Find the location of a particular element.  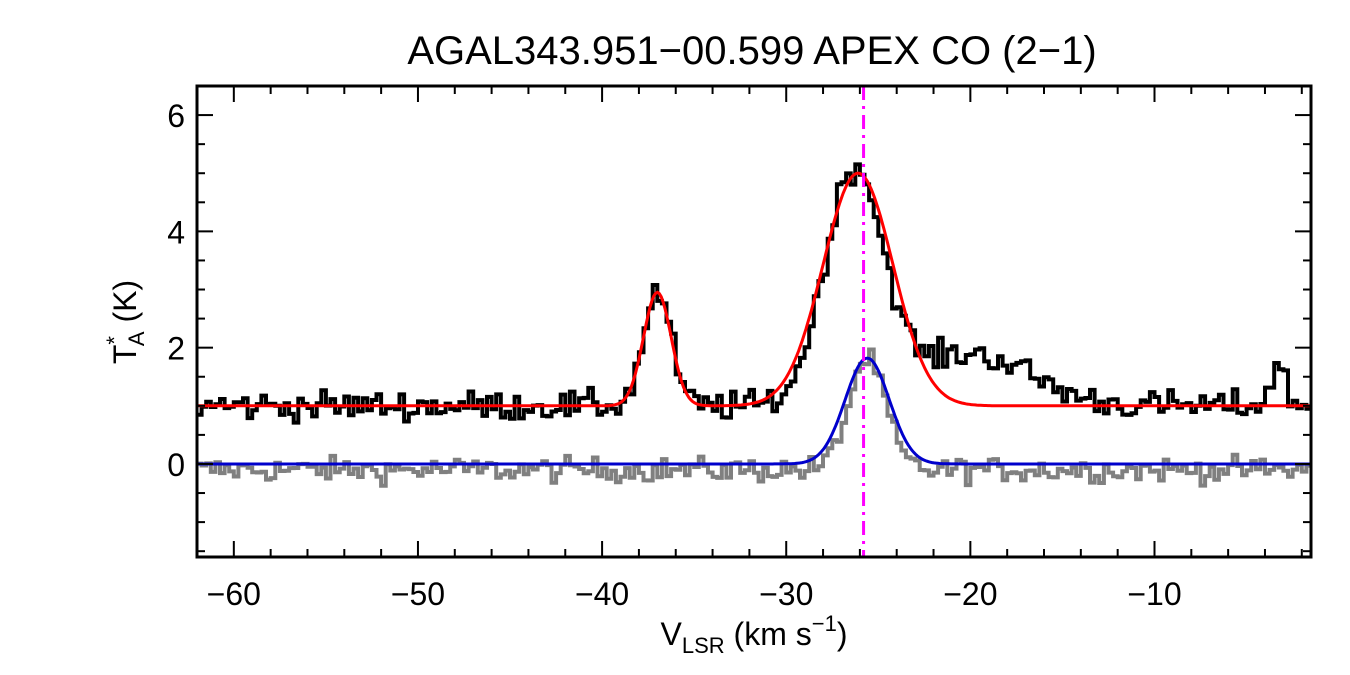

x-tick-label: −50 is located at coordinates (418, 594).